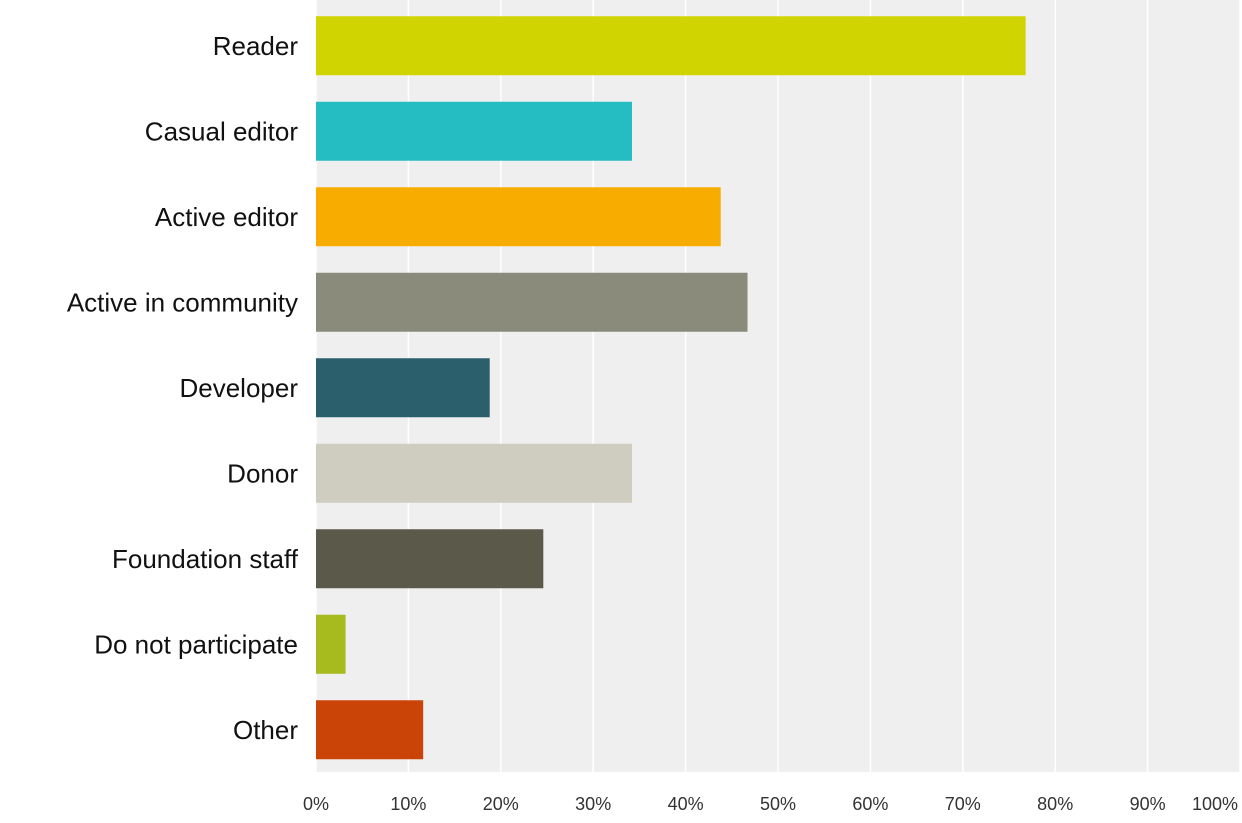 The image size is (1242, 823). Describe the element at coordinates (1055, 804) in the screenshot. I see `x-tick-label: 80%` at that location.